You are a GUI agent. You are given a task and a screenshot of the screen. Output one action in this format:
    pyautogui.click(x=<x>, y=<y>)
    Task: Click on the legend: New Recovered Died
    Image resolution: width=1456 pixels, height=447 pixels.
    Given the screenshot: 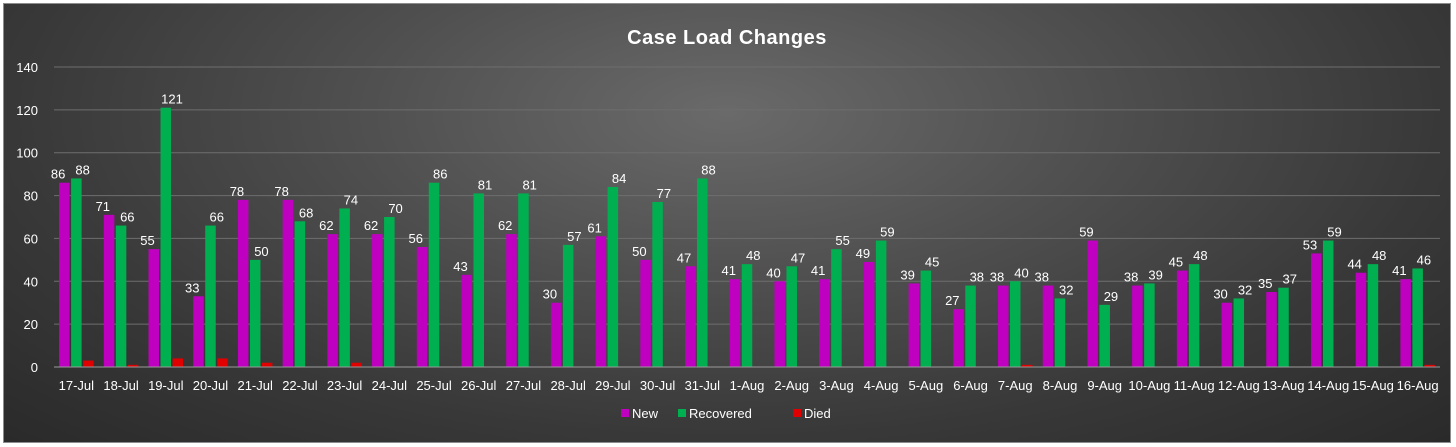 What is the action you would take?
    pyautogui.click(x=726, y=413)
    